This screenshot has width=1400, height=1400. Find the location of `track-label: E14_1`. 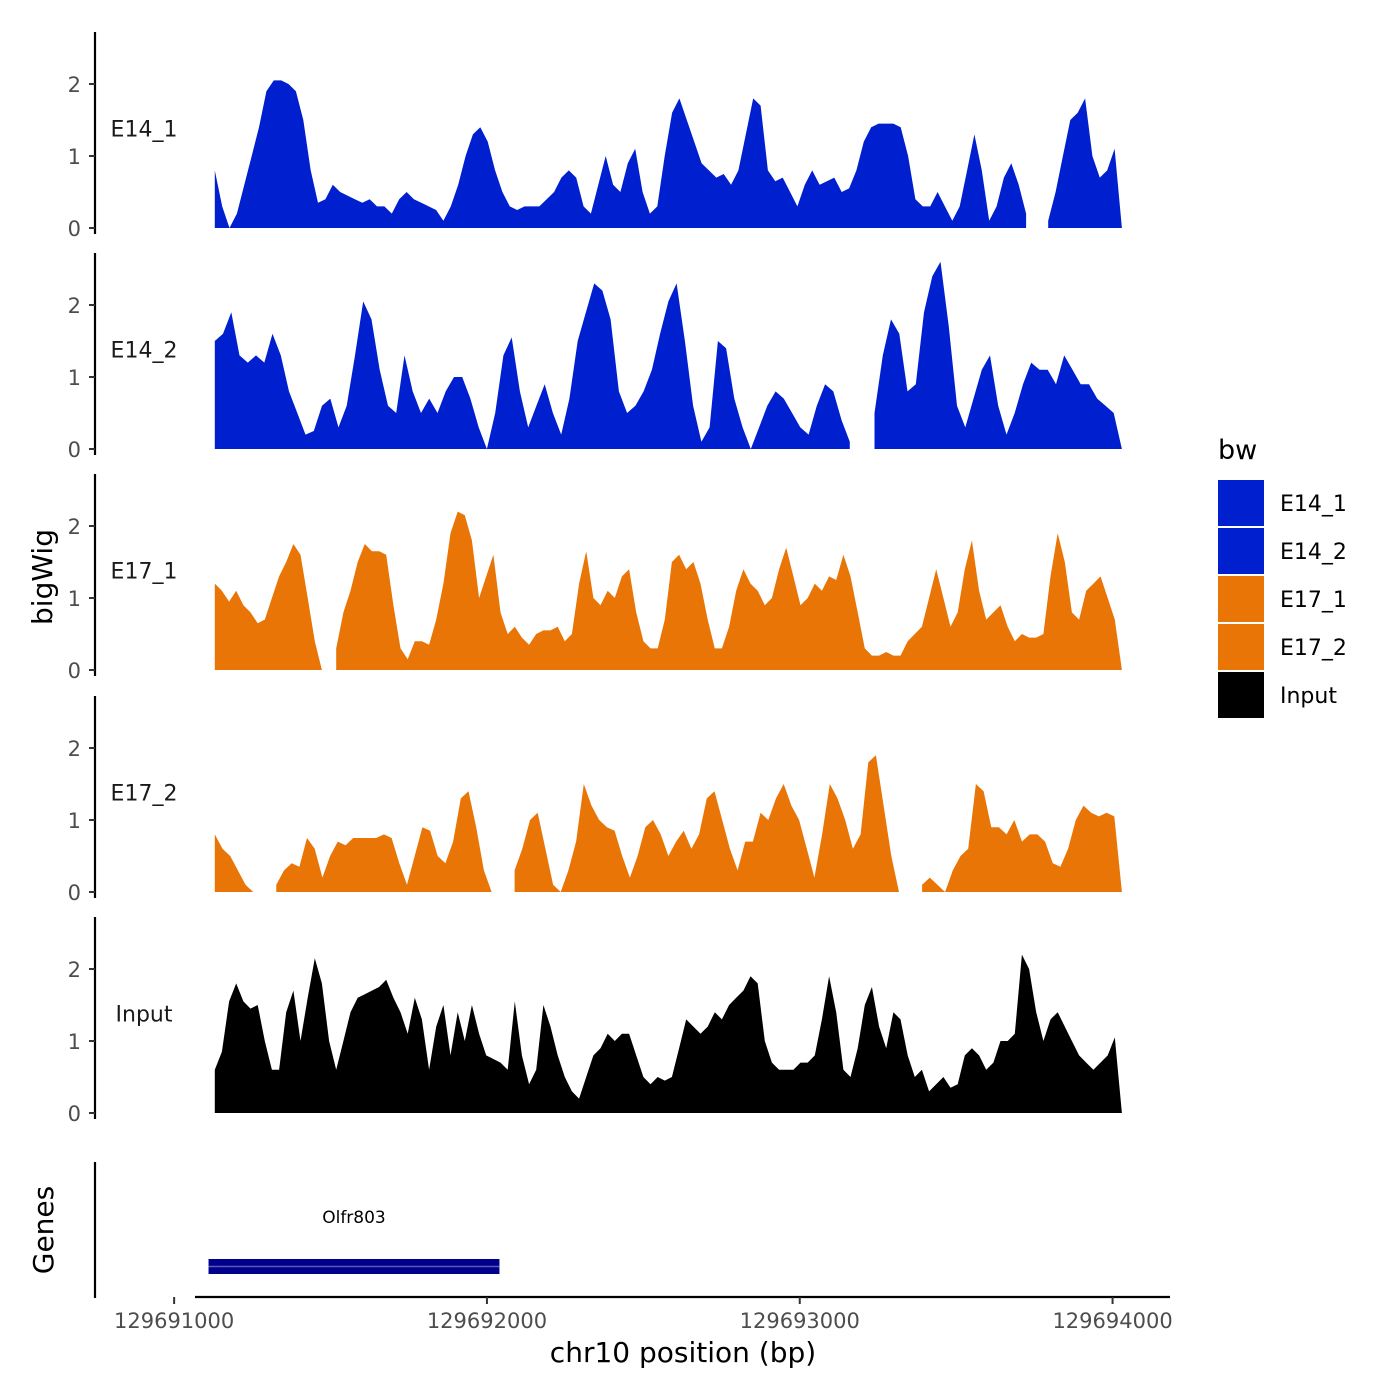

track-label: E14_1 is located at coordinates (144, 130).